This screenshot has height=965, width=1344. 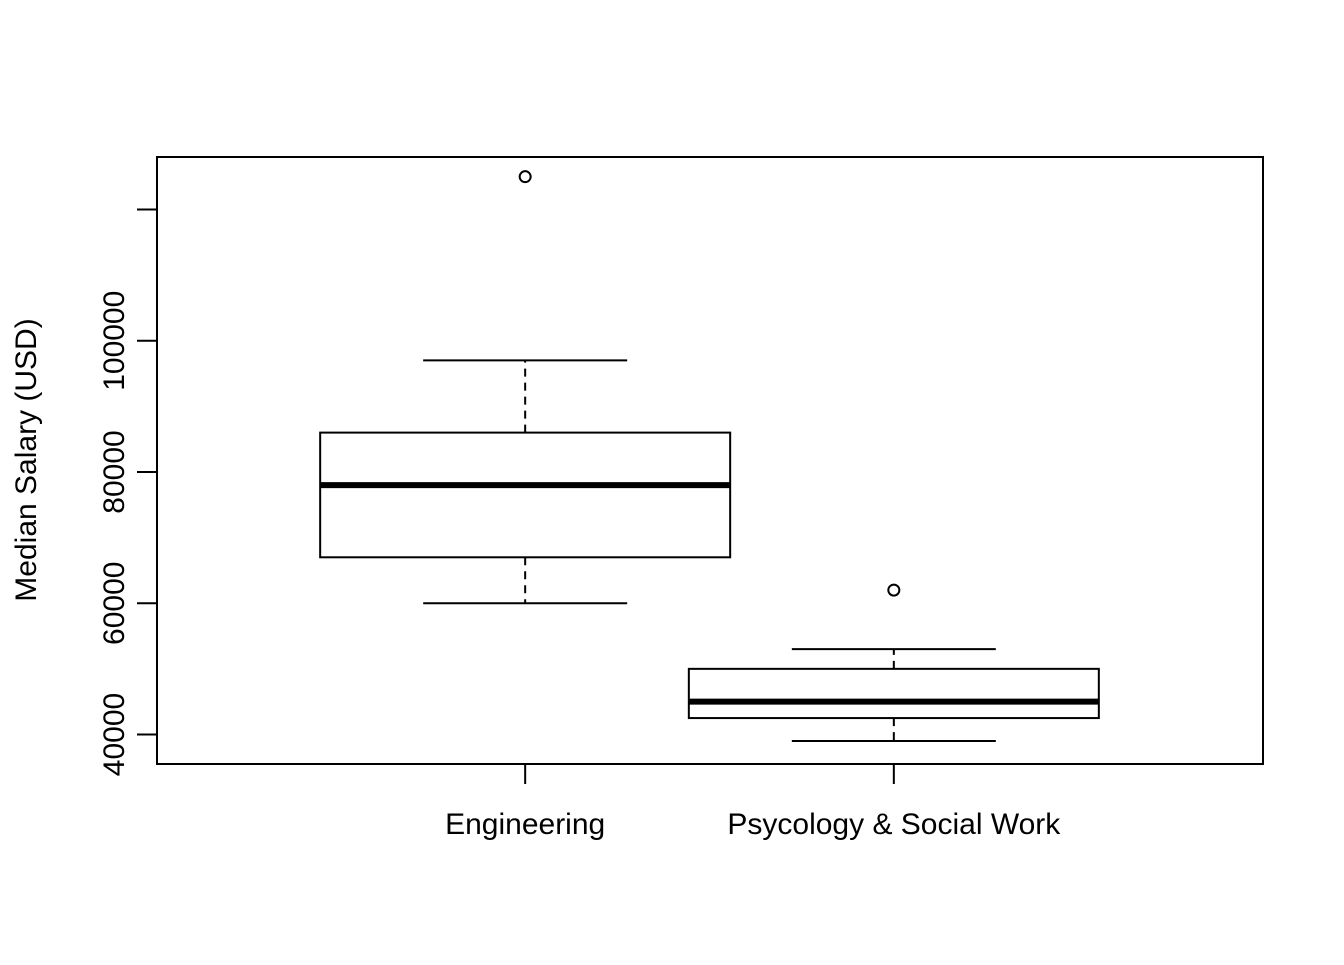 I want to click on x-tick-label: Engineering, so click(x=525, y=824).